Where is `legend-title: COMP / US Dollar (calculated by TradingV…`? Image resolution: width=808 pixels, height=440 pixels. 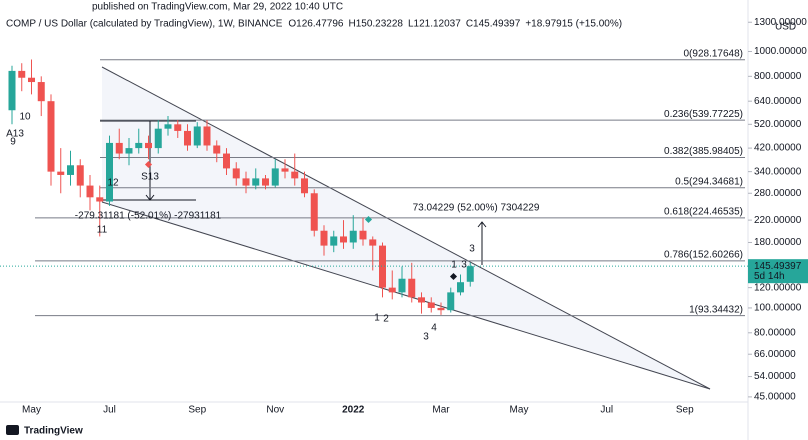 legend-title: COMP / US Dollar (calculated by TradingV… is located at coordinates (144, 24).